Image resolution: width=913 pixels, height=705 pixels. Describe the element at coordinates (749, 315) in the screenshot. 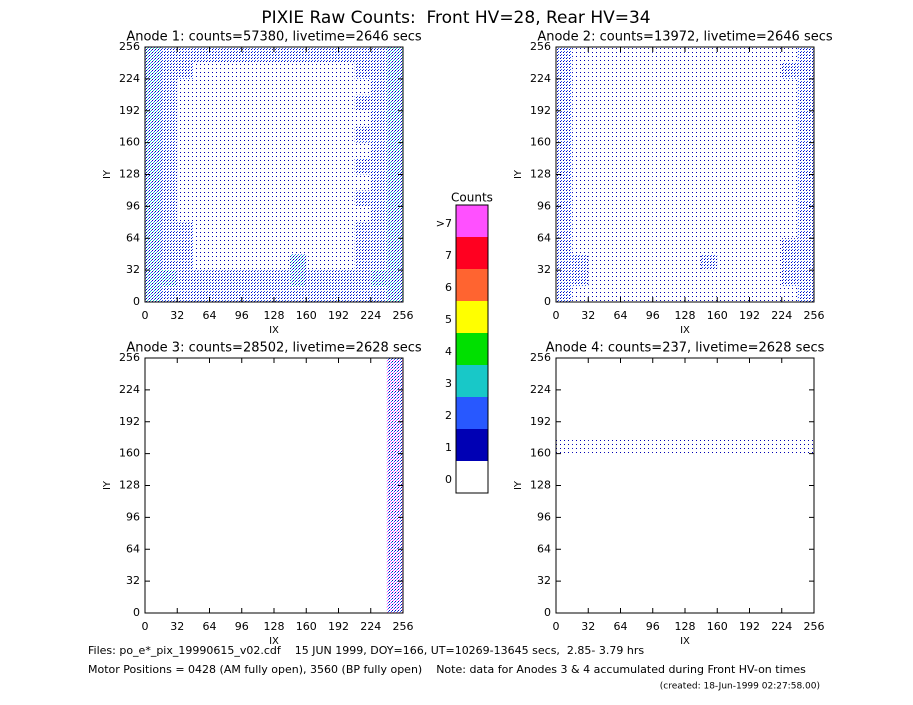

I see `x-tick-label: 192` at that location.